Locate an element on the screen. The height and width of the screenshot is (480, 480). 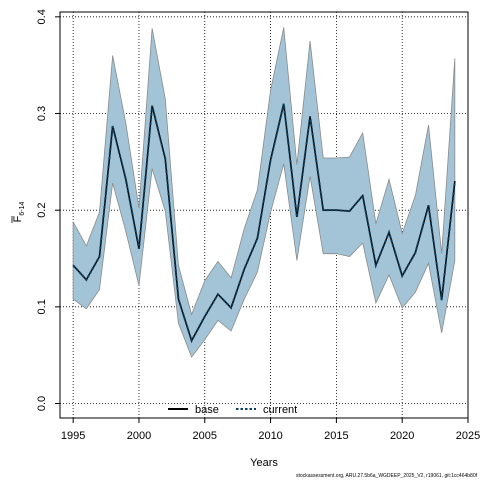
y-axis: 0.0 0.1 0.2 0.3 0.4 is located at coordinates (48, 210).